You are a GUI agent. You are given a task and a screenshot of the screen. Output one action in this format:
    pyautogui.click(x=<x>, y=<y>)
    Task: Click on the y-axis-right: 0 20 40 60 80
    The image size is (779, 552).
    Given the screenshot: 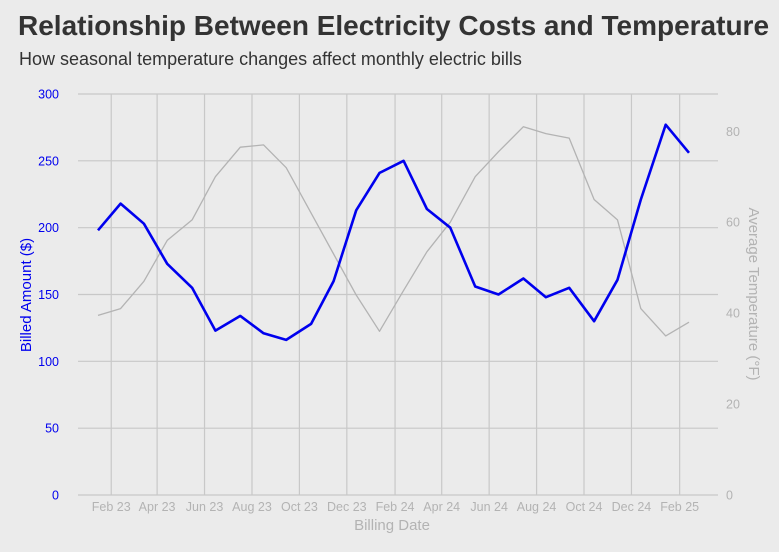 What is the action you would take?
    pyautogui.click(x=733, y=314)
    